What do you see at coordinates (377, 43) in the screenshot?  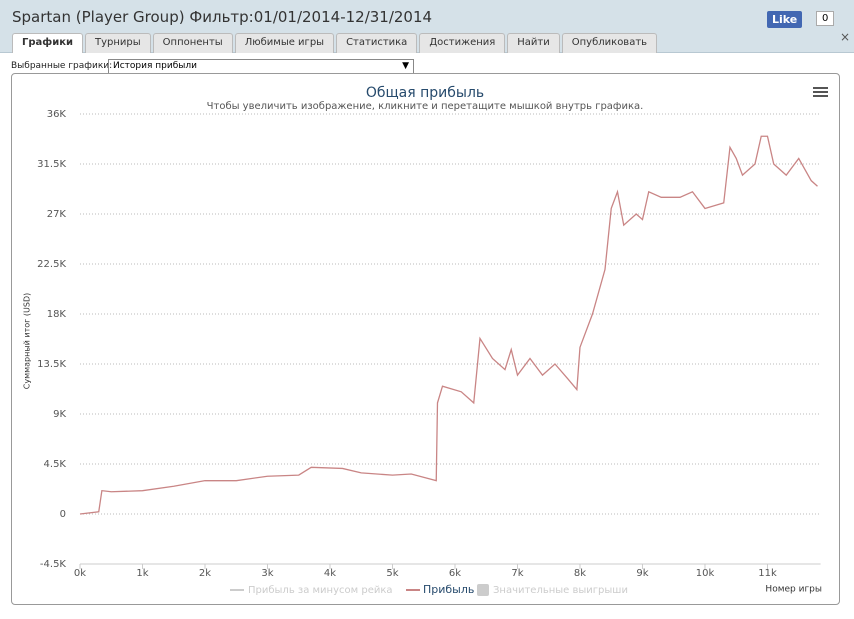 I see `tab: Статистика` at bounding box center [377, 43].